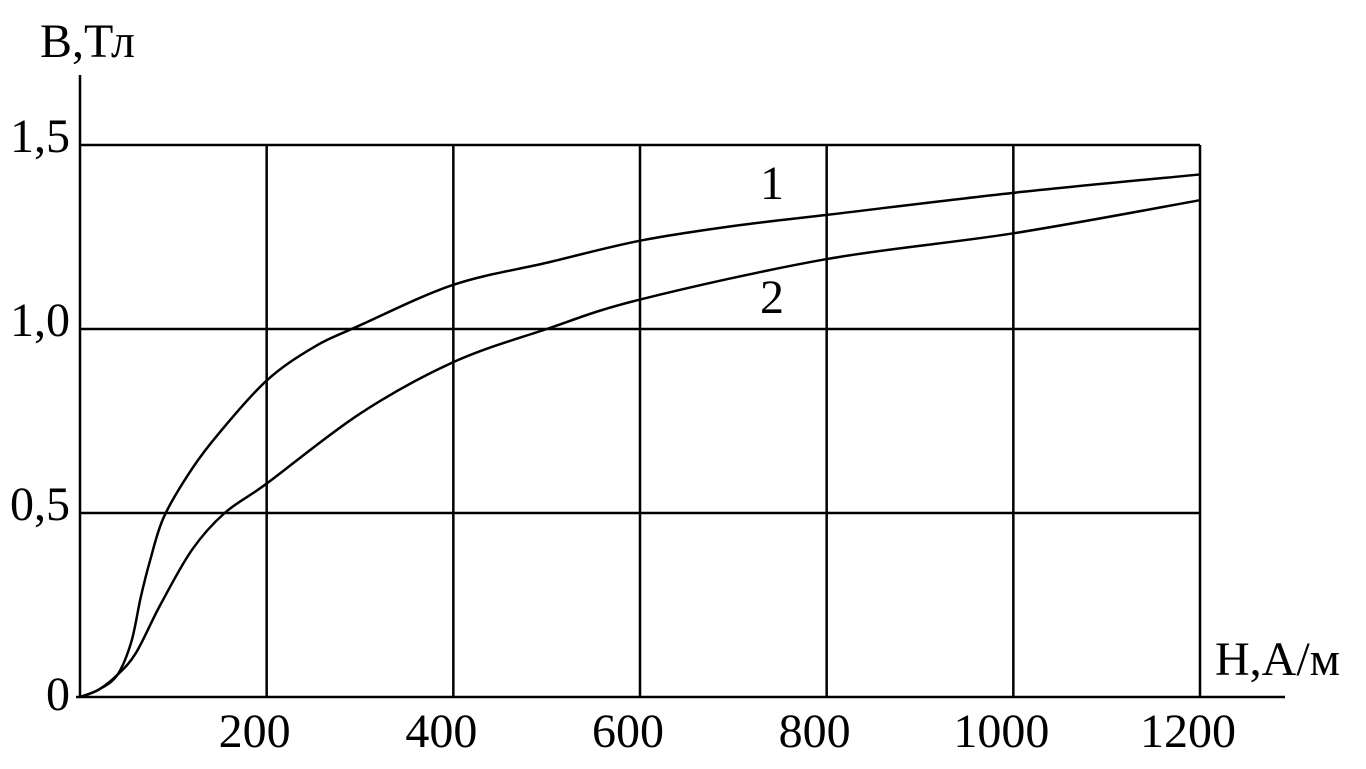 This screenshot has height=769, width=1366. What do you see at coordinates (772, 297) in the screenshot?
I see `curve-label: 2` at bounding box center [772, 297].